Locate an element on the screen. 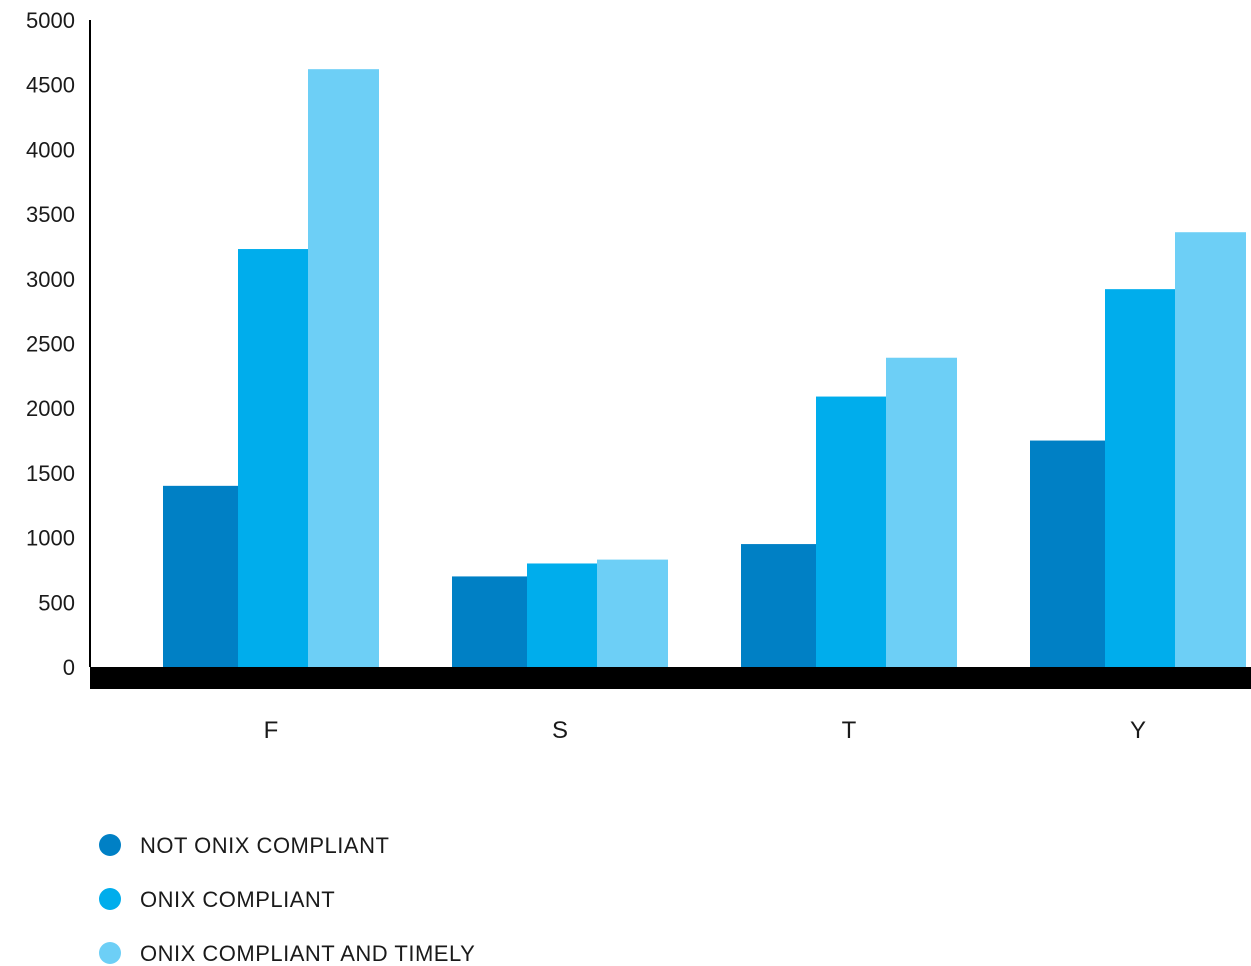  legend-item: ONIX COMPLIANT AND TIMELY is located at coordinates (287, 953).